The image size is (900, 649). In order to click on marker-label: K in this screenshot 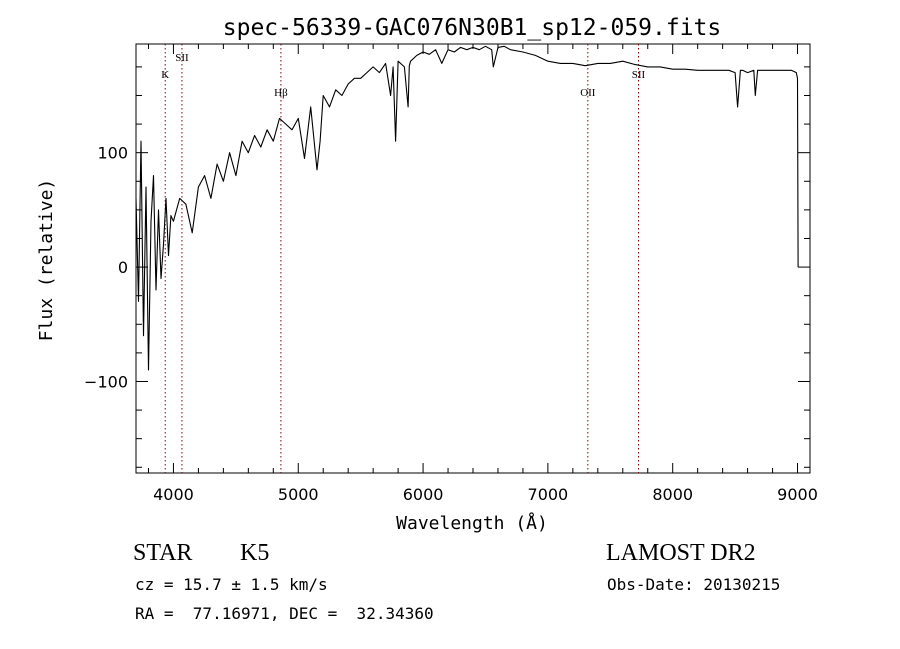, I will do `click(165, 75)`.